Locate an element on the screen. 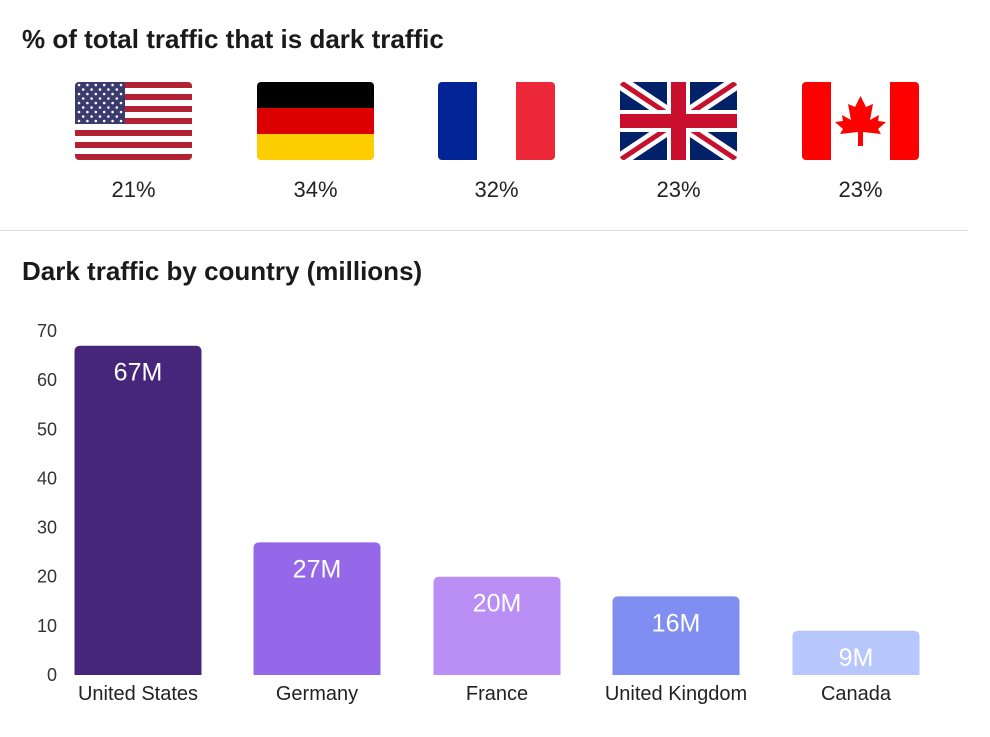 This screenshot has width=990, height=737. pct-canada: 23% is located at coordinates (860, 189).